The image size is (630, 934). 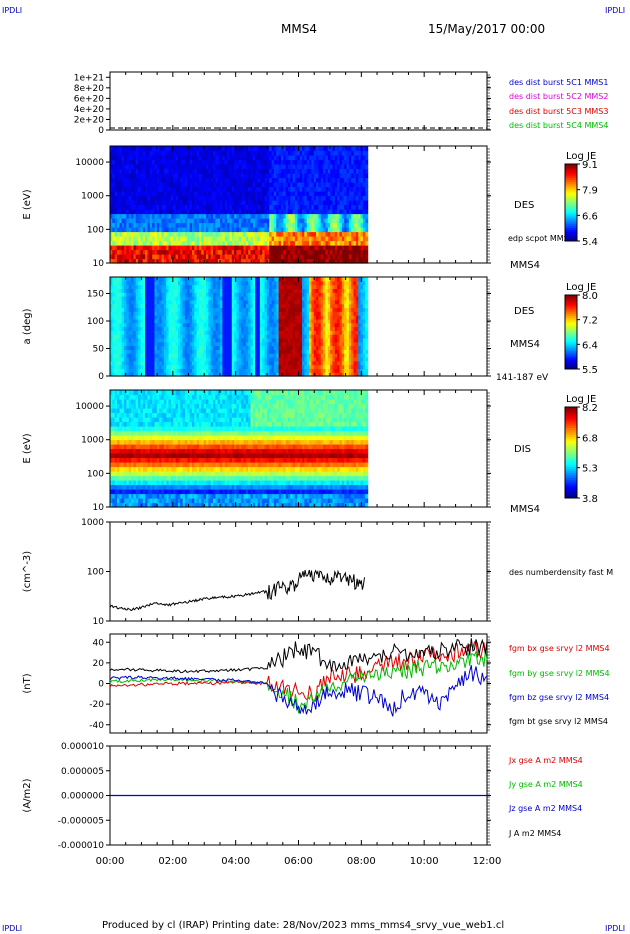 What do you see at coordinates (615, 928) in the screenshot?
I see `corner-label-bottom-right: IPDLI` at bounding box center [615, 928].